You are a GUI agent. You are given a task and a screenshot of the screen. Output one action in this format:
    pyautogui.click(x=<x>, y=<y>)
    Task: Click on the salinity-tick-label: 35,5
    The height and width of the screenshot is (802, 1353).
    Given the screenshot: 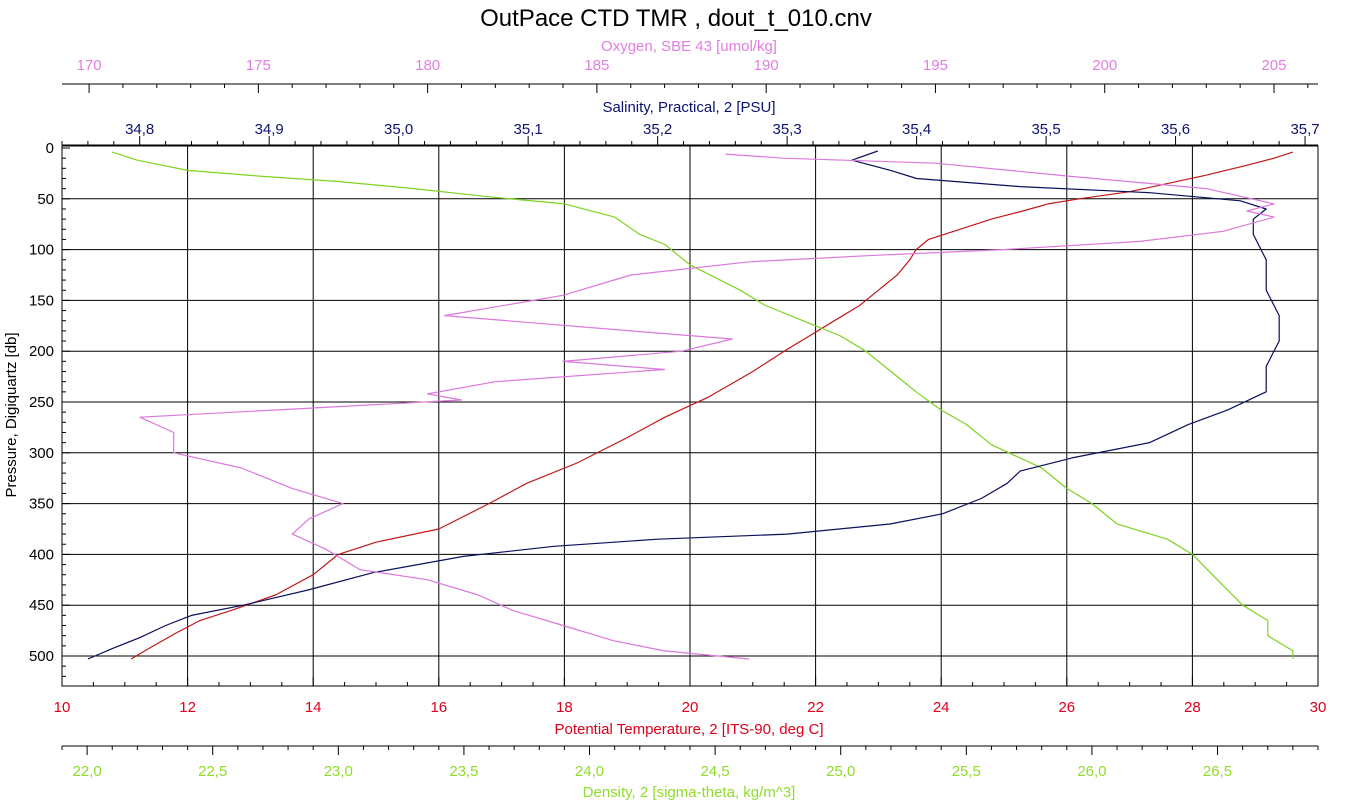 What is the action you would take?
    pyautogui.click(x=1045, y=129)
    